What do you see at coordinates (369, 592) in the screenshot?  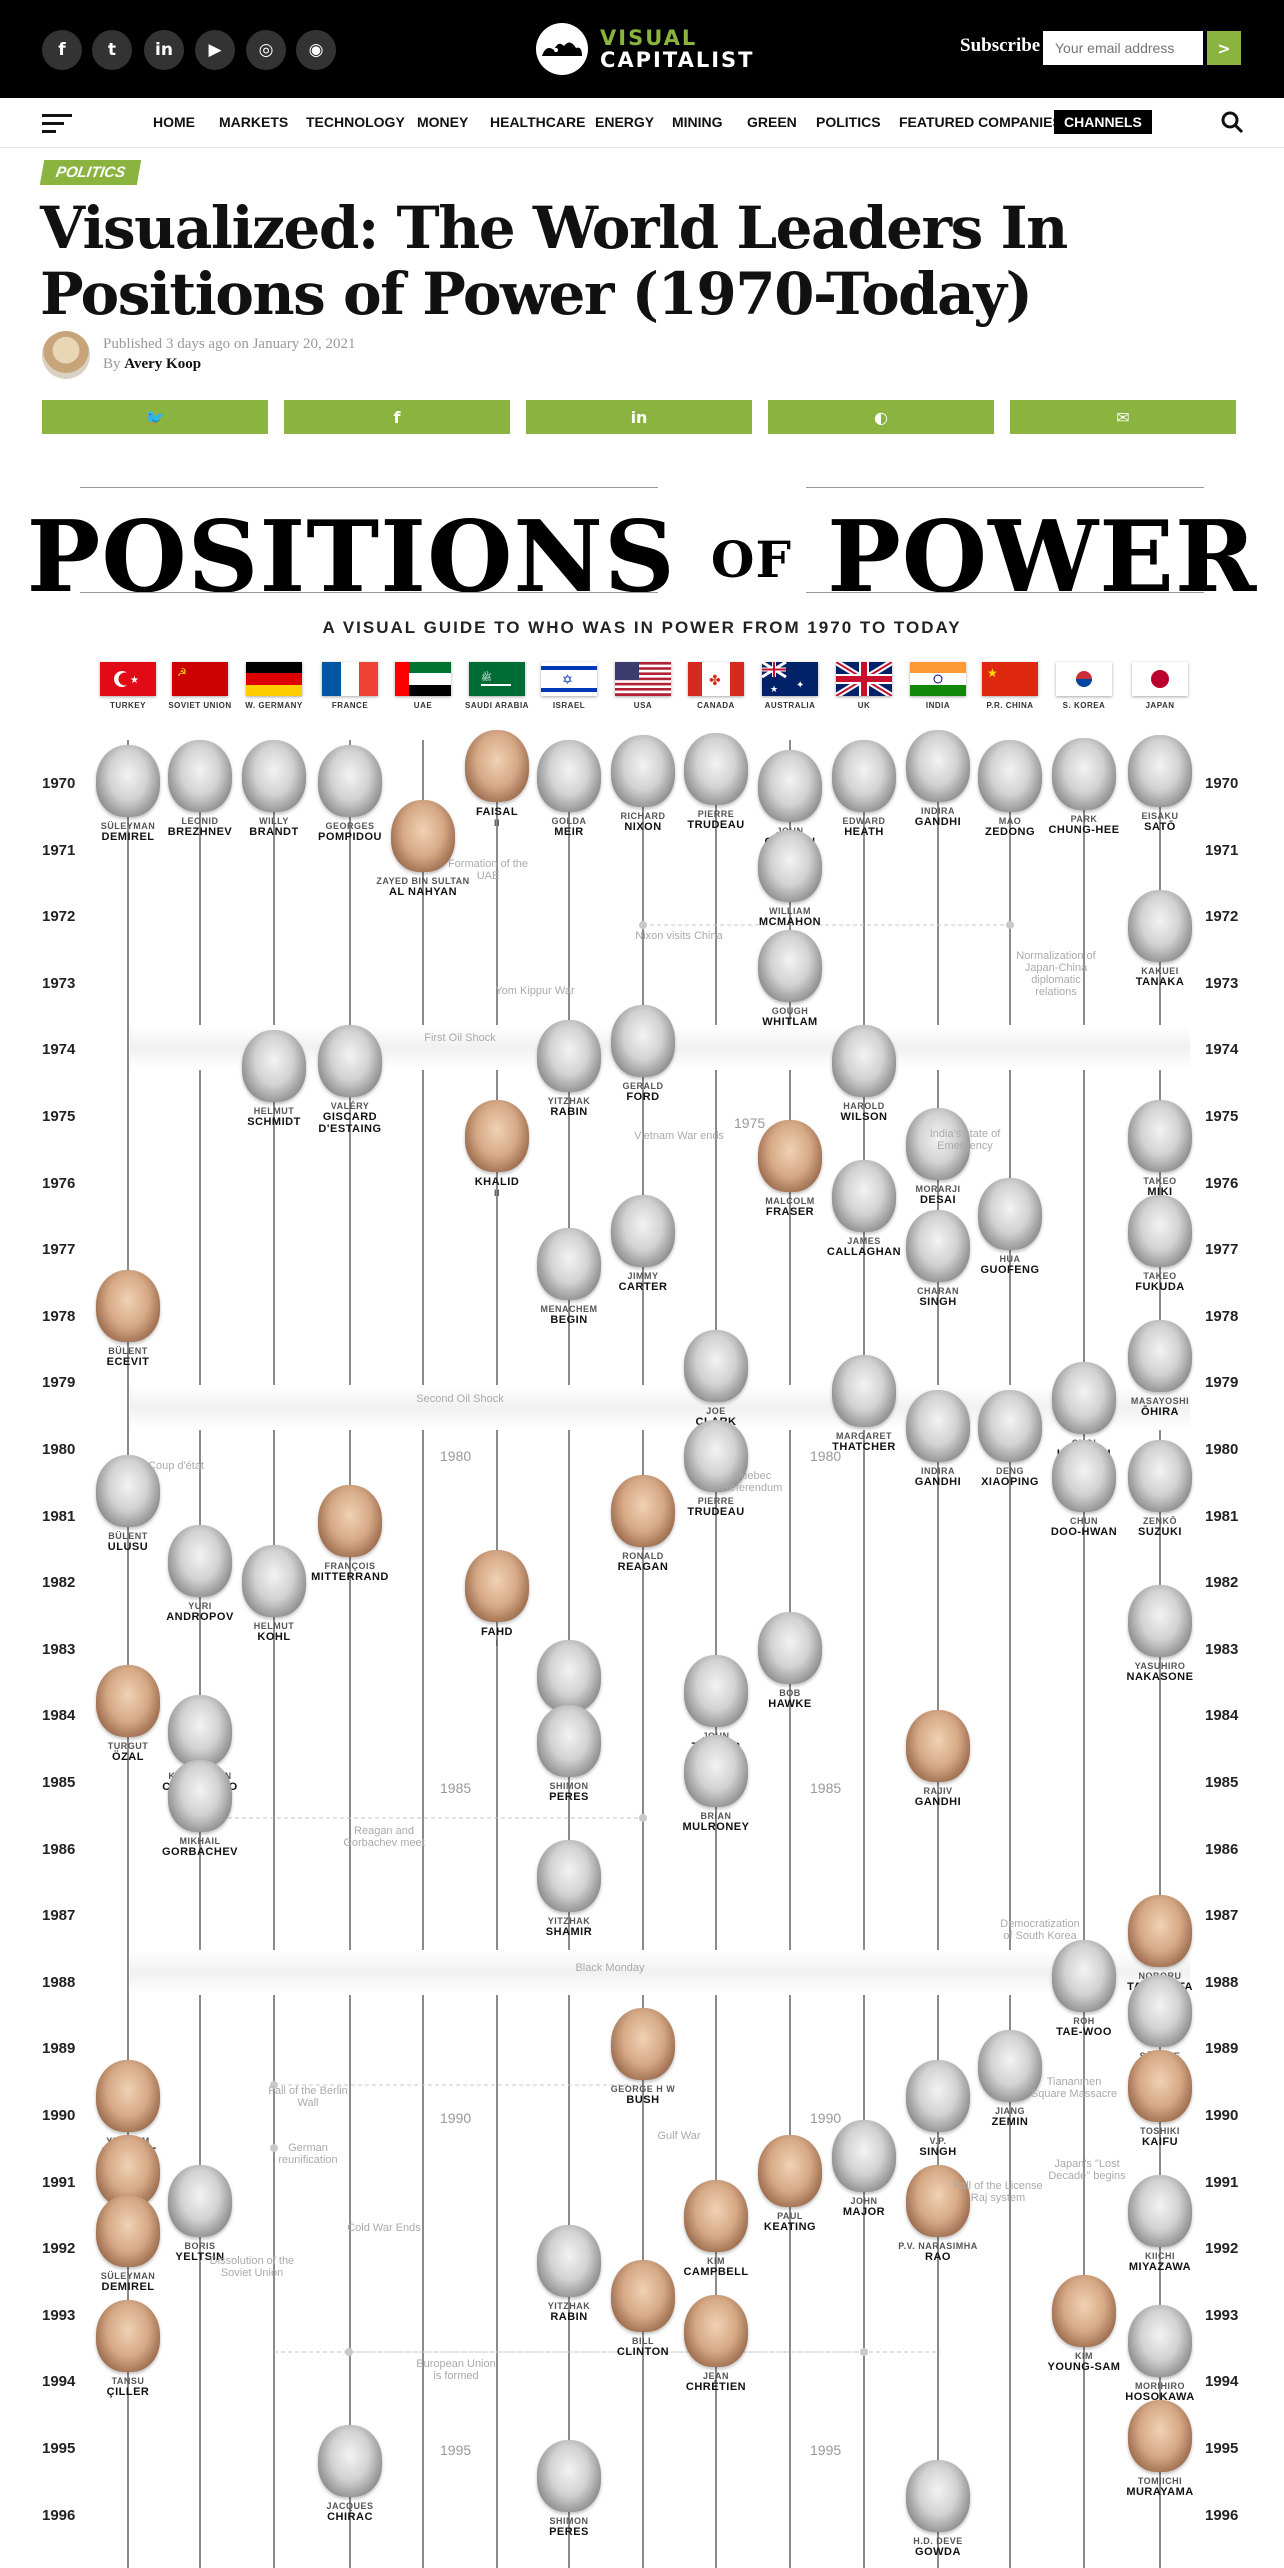 I see `title-rule-bottom-left` at bounding box center [369, 592].